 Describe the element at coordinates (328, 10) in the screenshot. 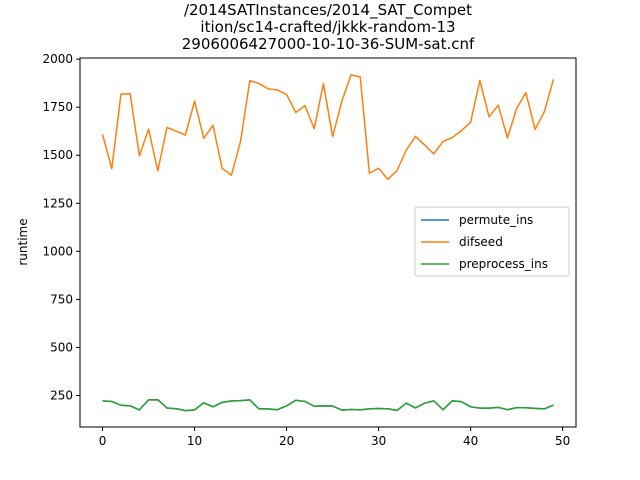

I see `chart-title-line-1: /2014SATInstances/2014_SAT_Compet` at that location.